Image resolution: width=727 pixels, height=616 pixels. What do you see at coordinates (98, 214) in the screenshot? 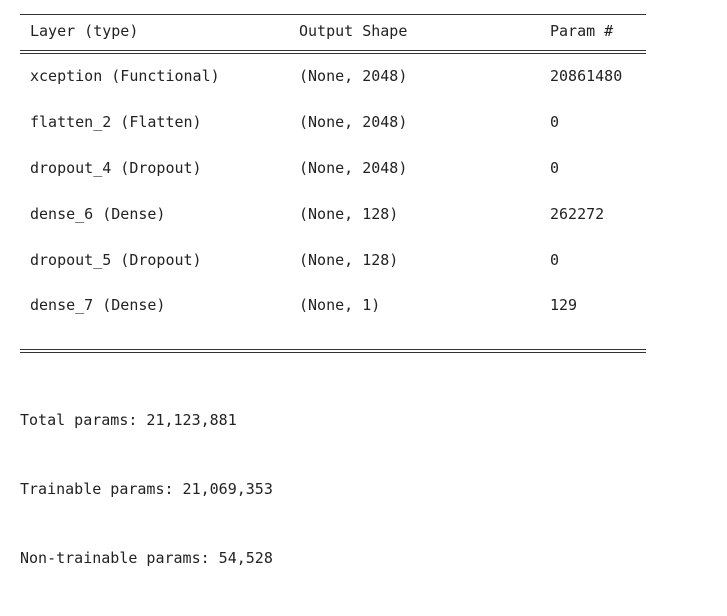
I see `layer-name: dense_6 (Dense)` at bounding box center [98, 214].